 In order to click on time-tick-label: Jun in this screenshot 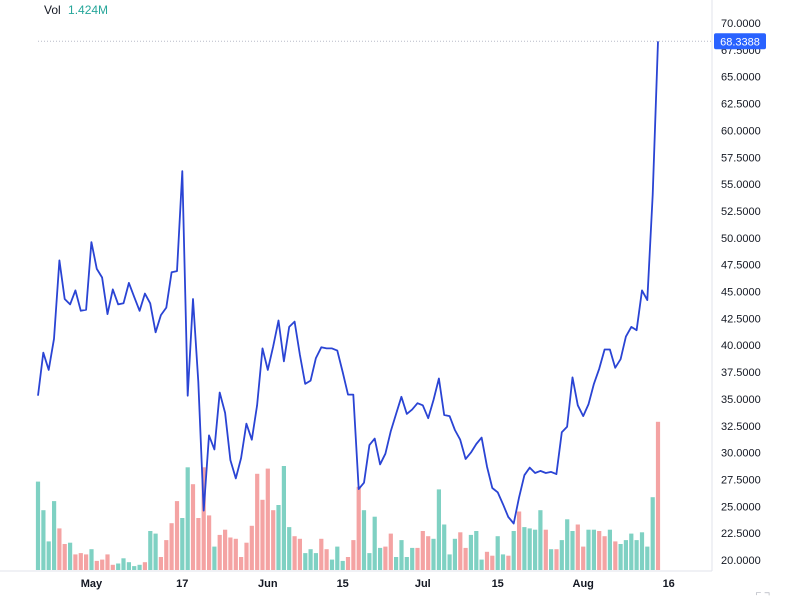, I will do `click(268, 584)`.